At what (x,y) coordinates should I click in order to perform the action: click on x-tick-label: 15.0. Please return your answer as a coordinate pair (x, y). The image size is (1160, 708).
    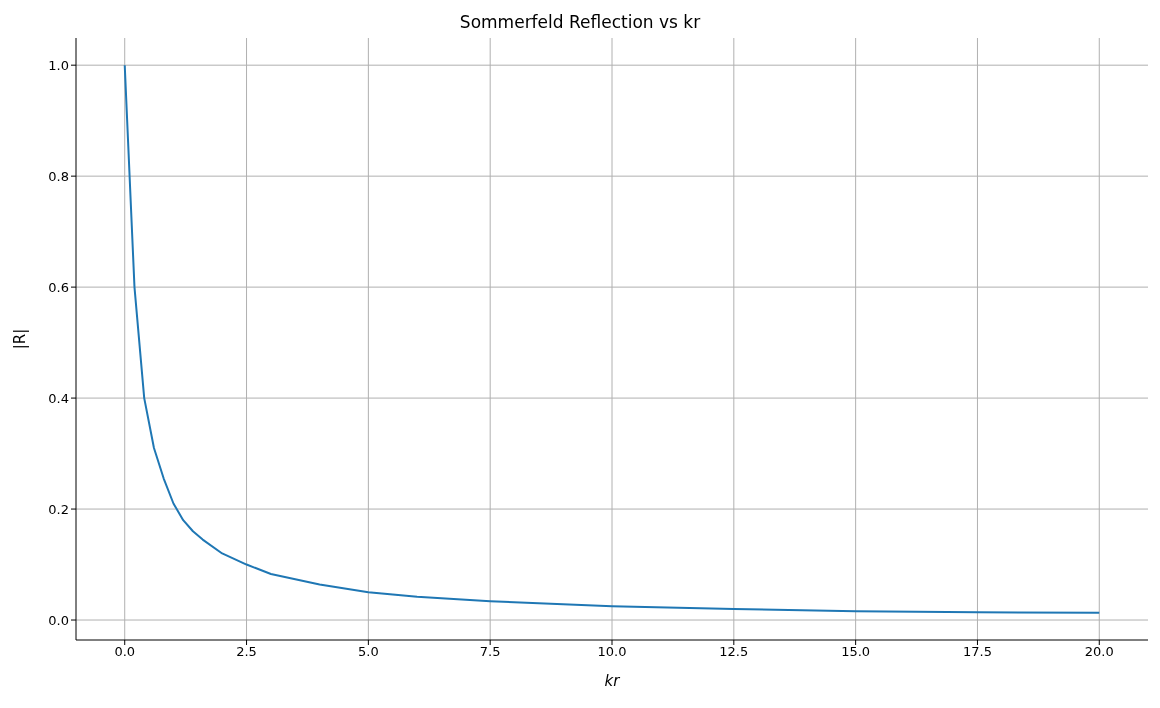
    Looking at the image, I should click on (856, 652).